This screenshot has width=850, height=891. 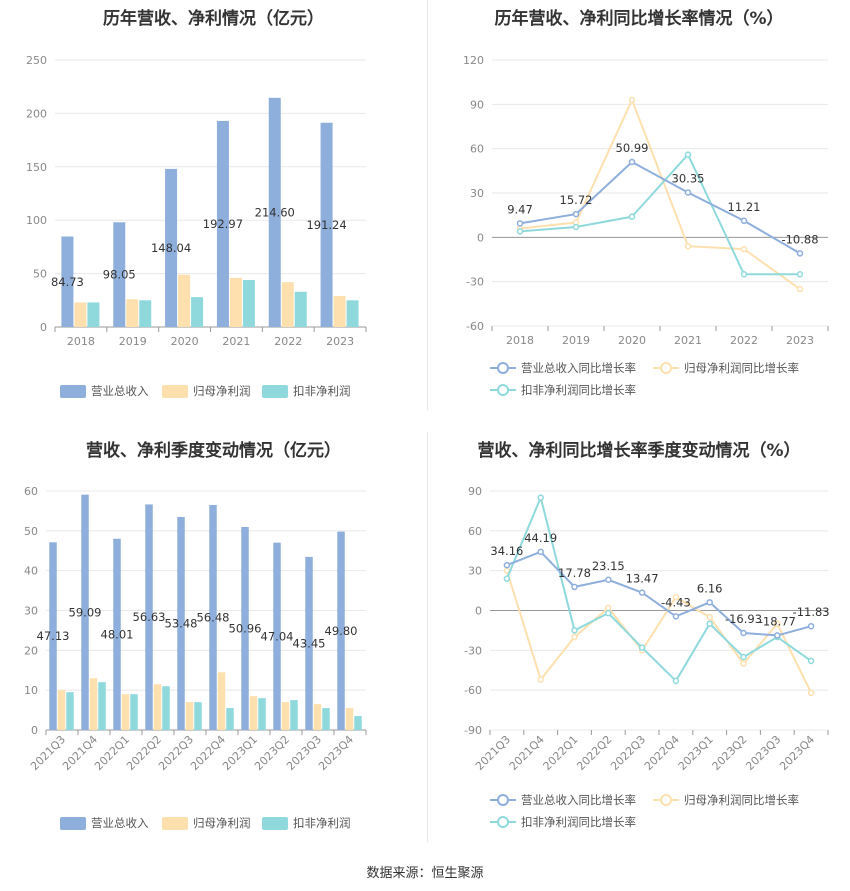 I want to click on legend-label: 营业总收入同比增长率, so click(x=578, y=368).